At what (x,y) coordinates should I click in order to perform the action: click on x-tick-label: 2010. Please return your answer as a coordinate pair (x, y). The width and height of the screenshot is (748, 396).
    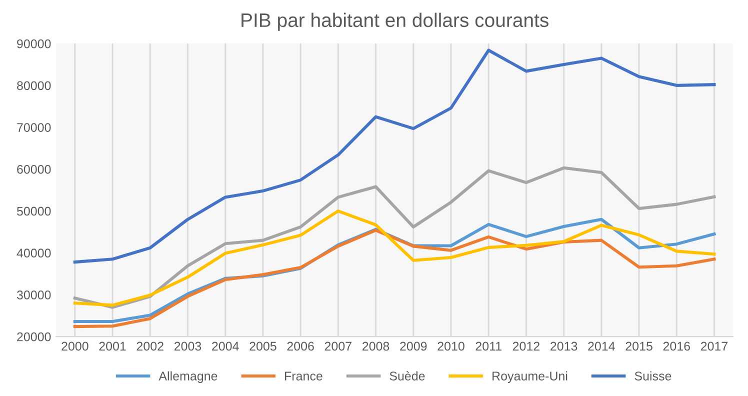
    Looking at the image, I should click on (451, 346).